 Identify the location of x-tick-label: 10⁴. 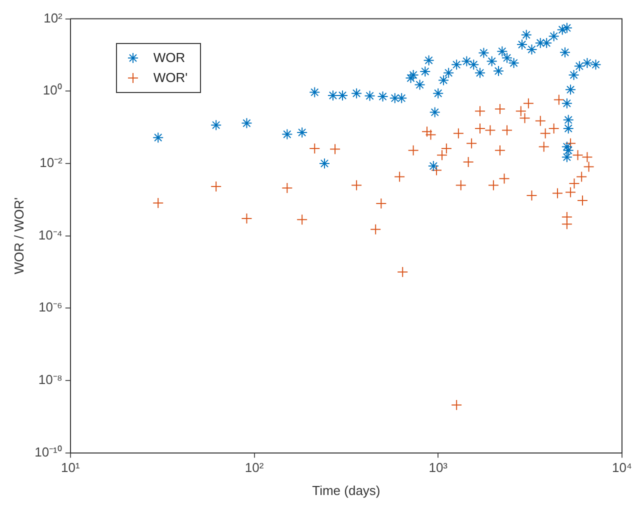
(622, 468).